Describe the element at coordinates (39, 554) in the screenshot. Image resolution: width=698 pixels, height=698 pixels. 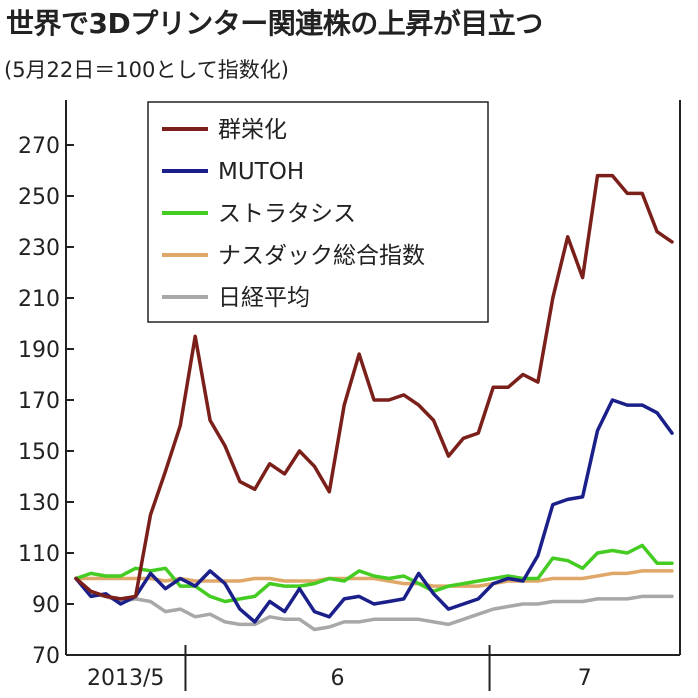
I see `y-tick-label: 110` at that location.